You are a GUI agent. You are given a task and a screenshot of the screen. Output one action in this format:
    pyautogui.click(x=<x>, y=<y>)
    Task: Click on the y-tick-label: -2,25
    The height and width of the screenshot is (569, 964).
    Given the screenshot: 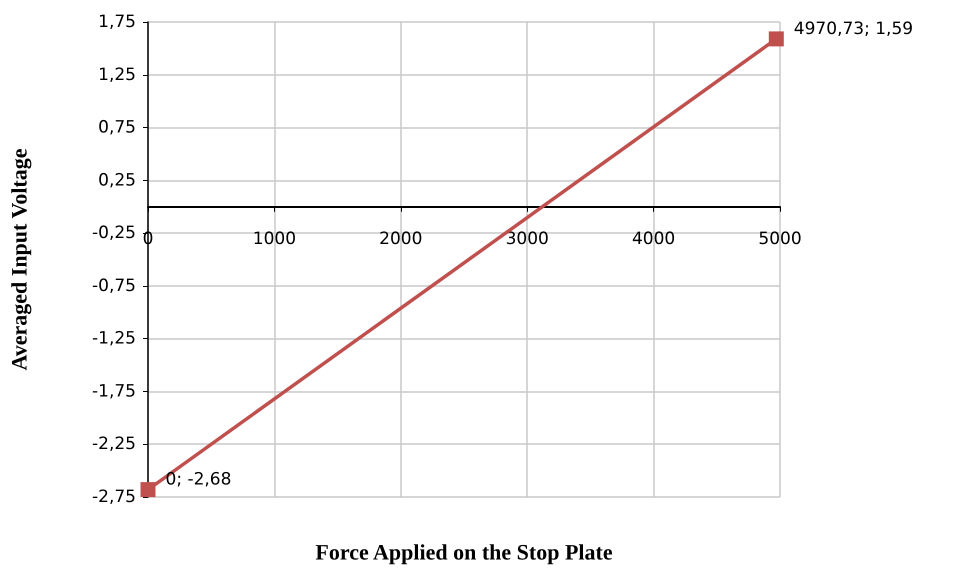 What is the action you would take?
    pyautogui.click(x=114, y=444)
    